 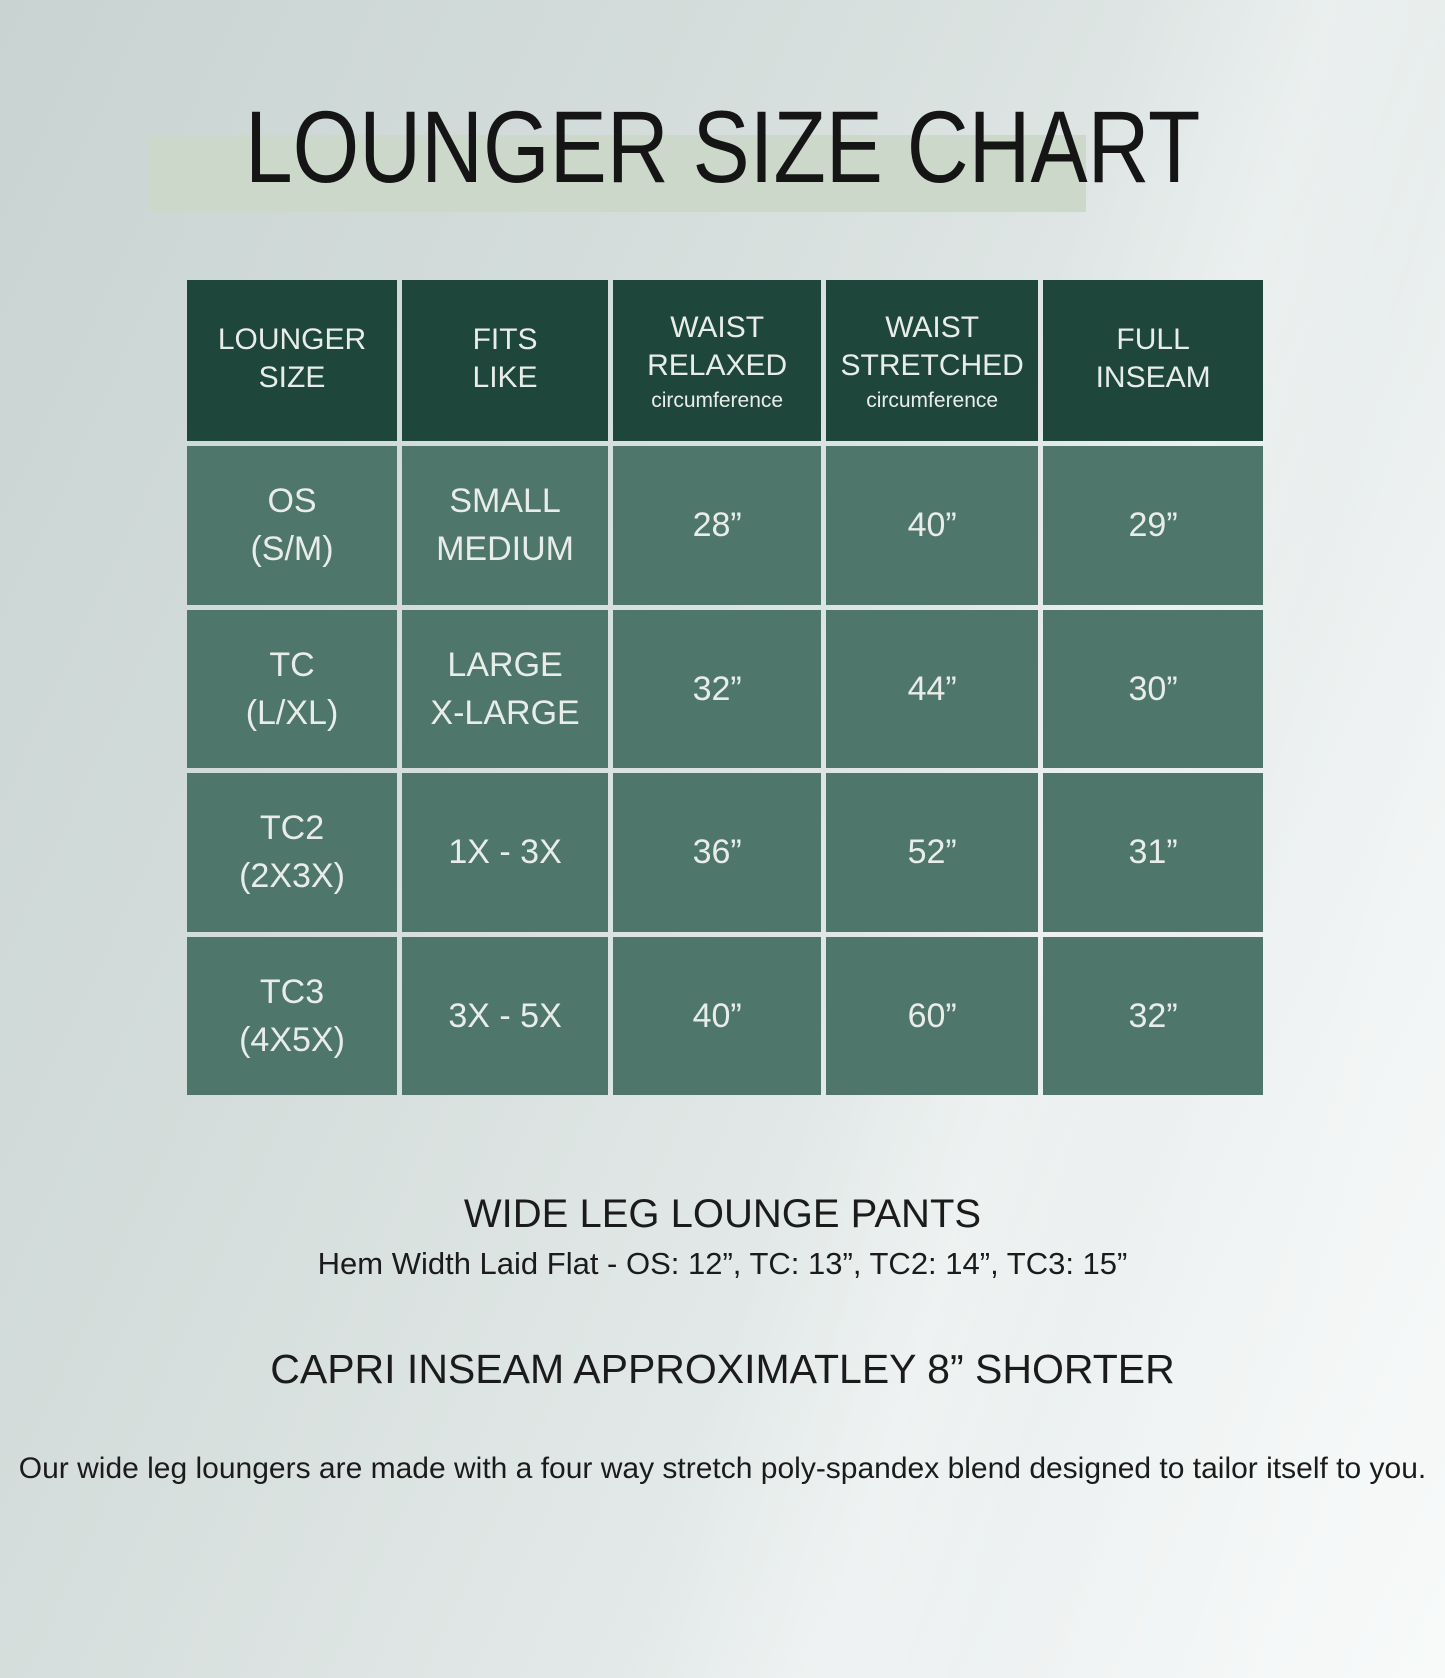 I want to click on row3-fits-cell: 1X - 3X, so click(x=505, y=852).